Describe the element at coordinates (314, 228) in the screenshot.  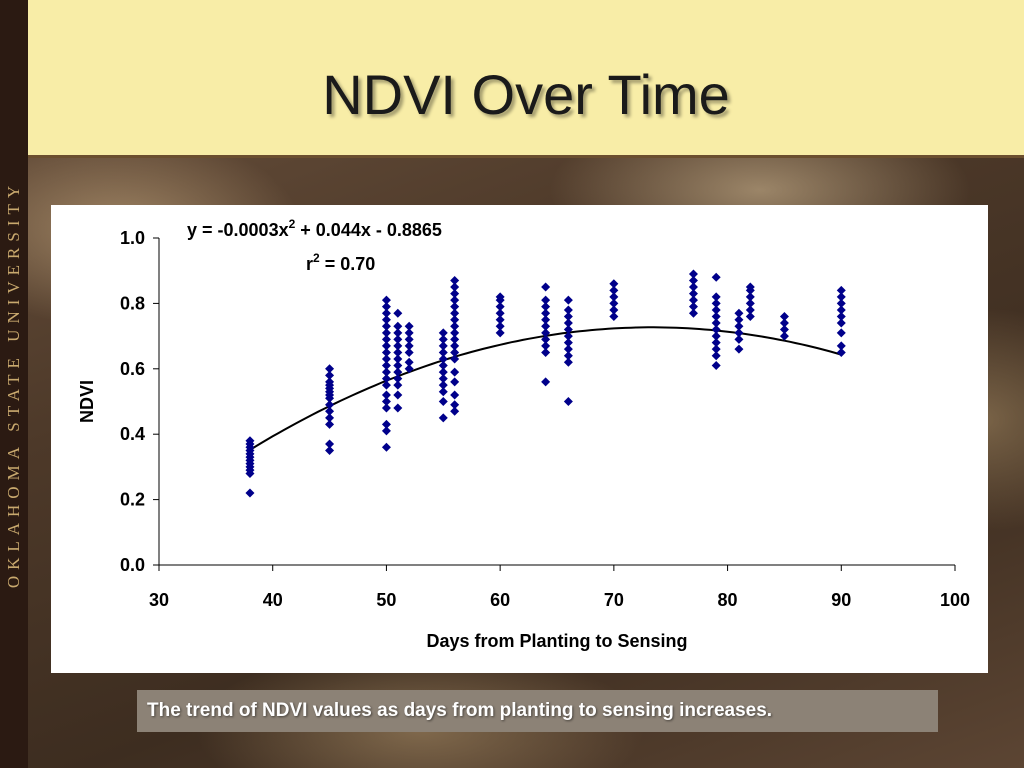
I see `trendline-equation: y = -0.0003x2 + 0.044x - 0.8865` at that location.